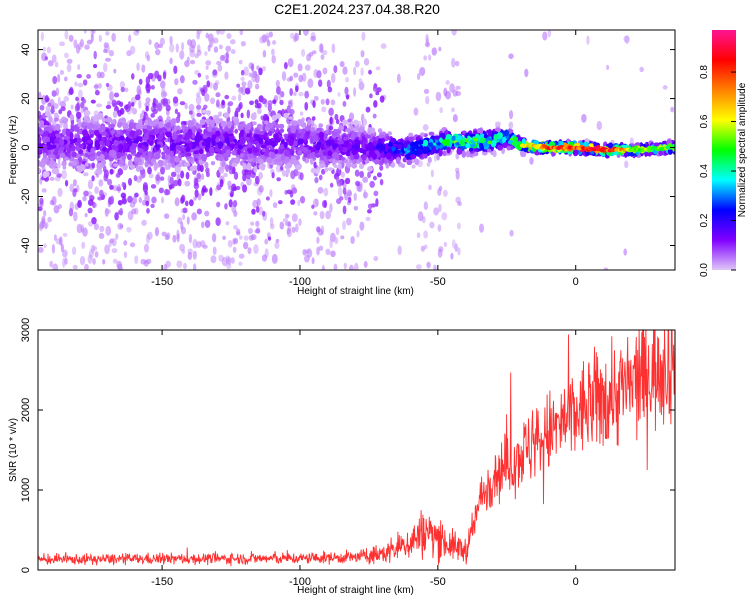 The height and width of the screenshot is (600, 750). I want to click on x-tick-label: -100, so click(300, 582).